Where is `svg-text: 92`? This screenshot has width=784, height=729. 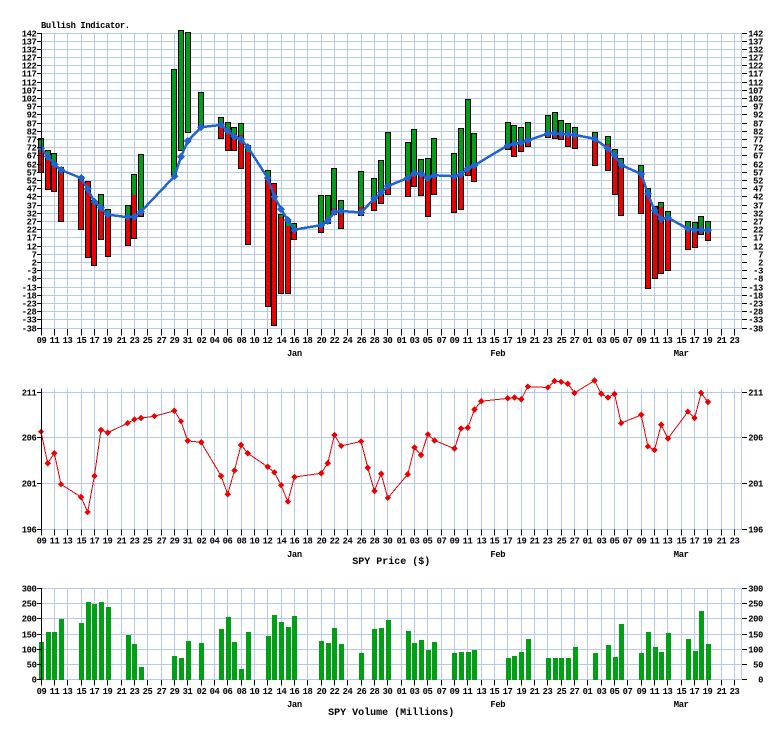
svg-text: 92 is located at coordinates (32, 116).